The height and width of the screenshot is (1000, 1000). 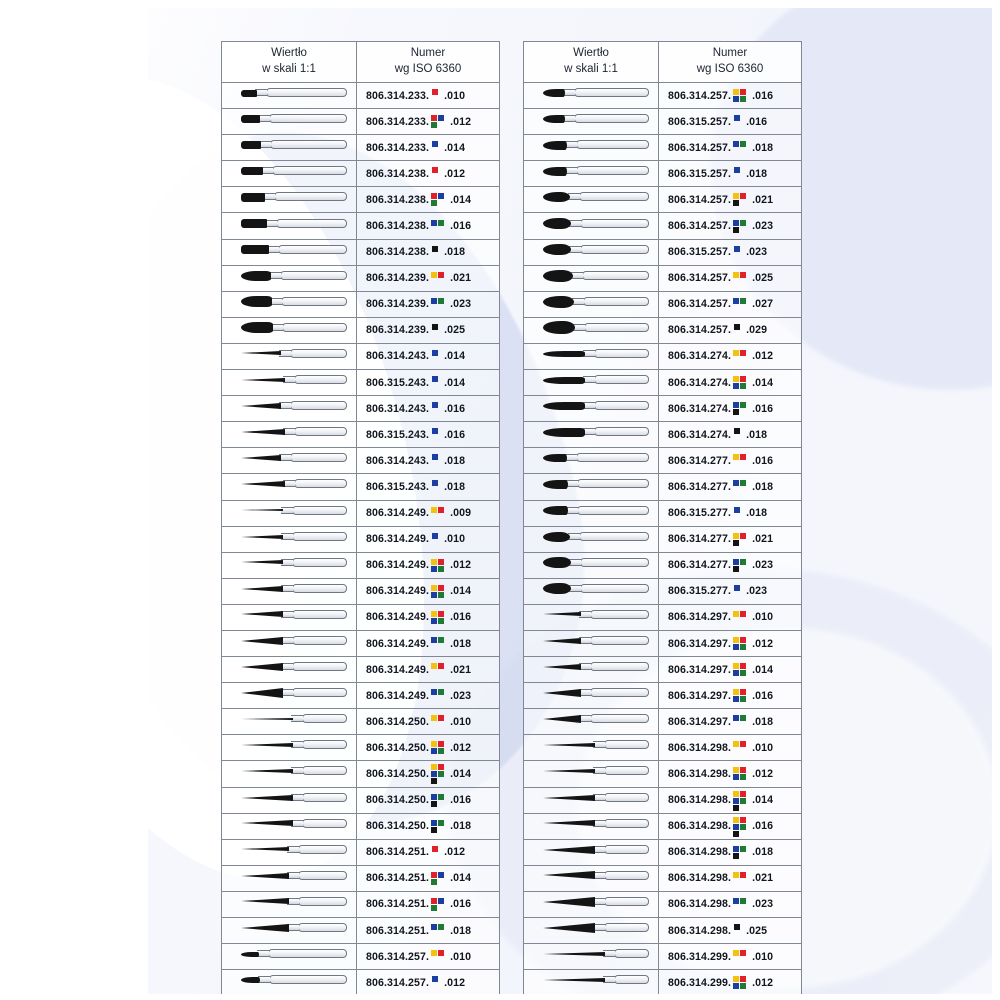 I want to click on table-row: 806.314.298. .012, so click(x=662, y=774).